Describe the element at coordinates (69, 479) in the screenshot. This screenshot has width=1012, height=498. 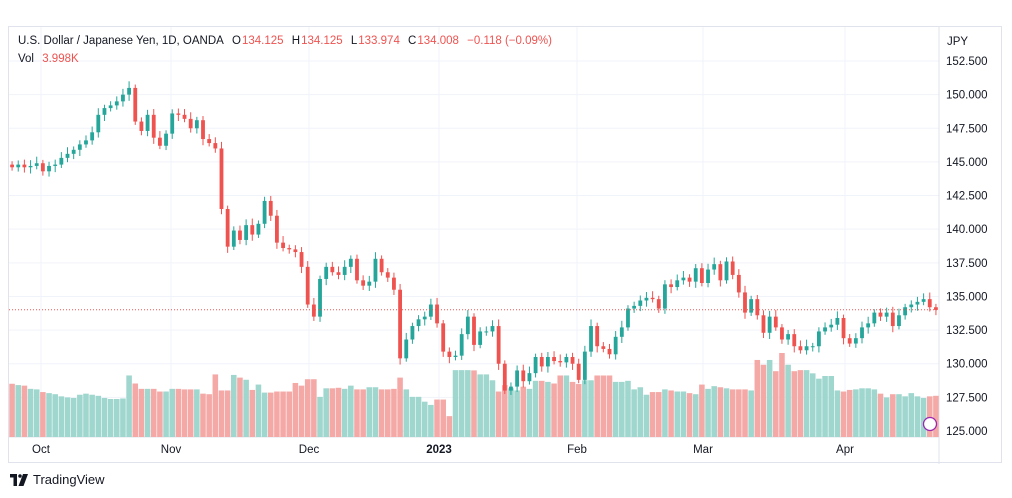
I see `tradingview-brand: TradingView` at that location.